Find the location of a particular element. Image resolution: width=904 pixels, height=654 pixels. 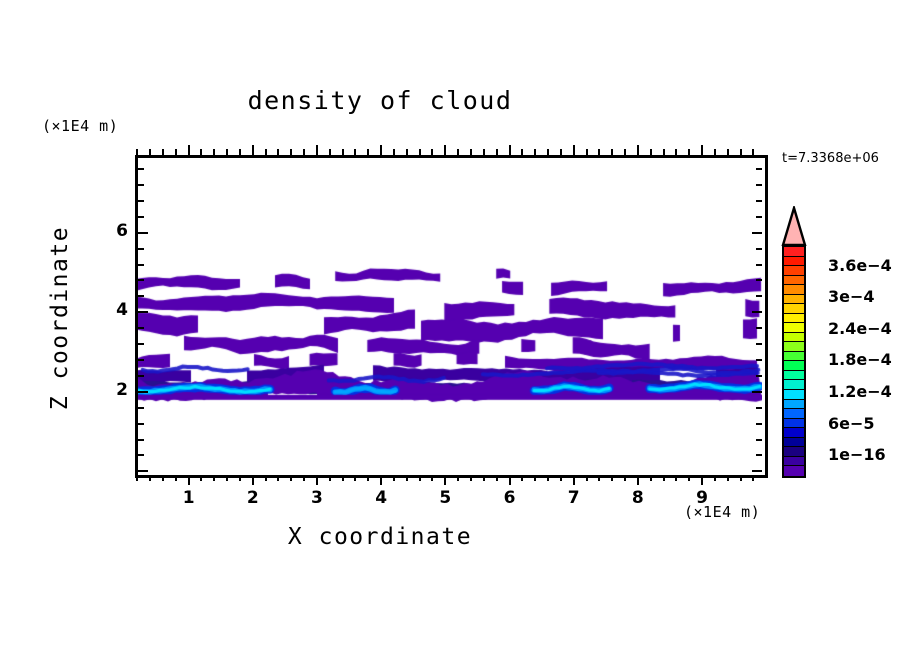

x-axis-title: X coordinate is located at coordinates (380, 537).